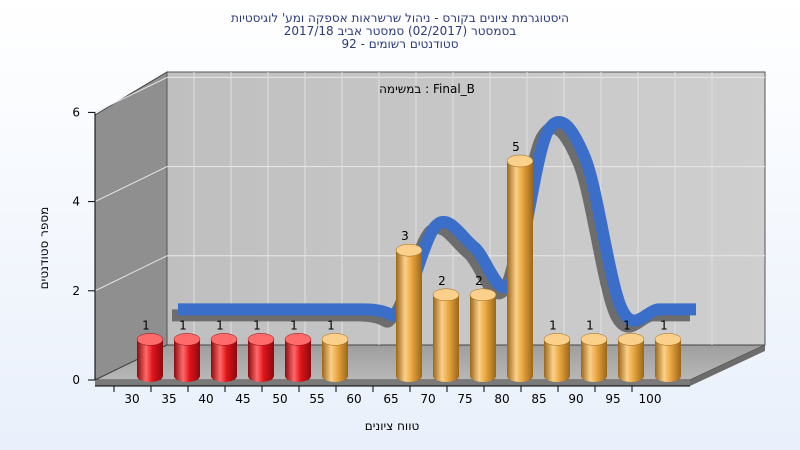 The image size is (800, 450). I want to click on bar: 3, so click(409, 305).